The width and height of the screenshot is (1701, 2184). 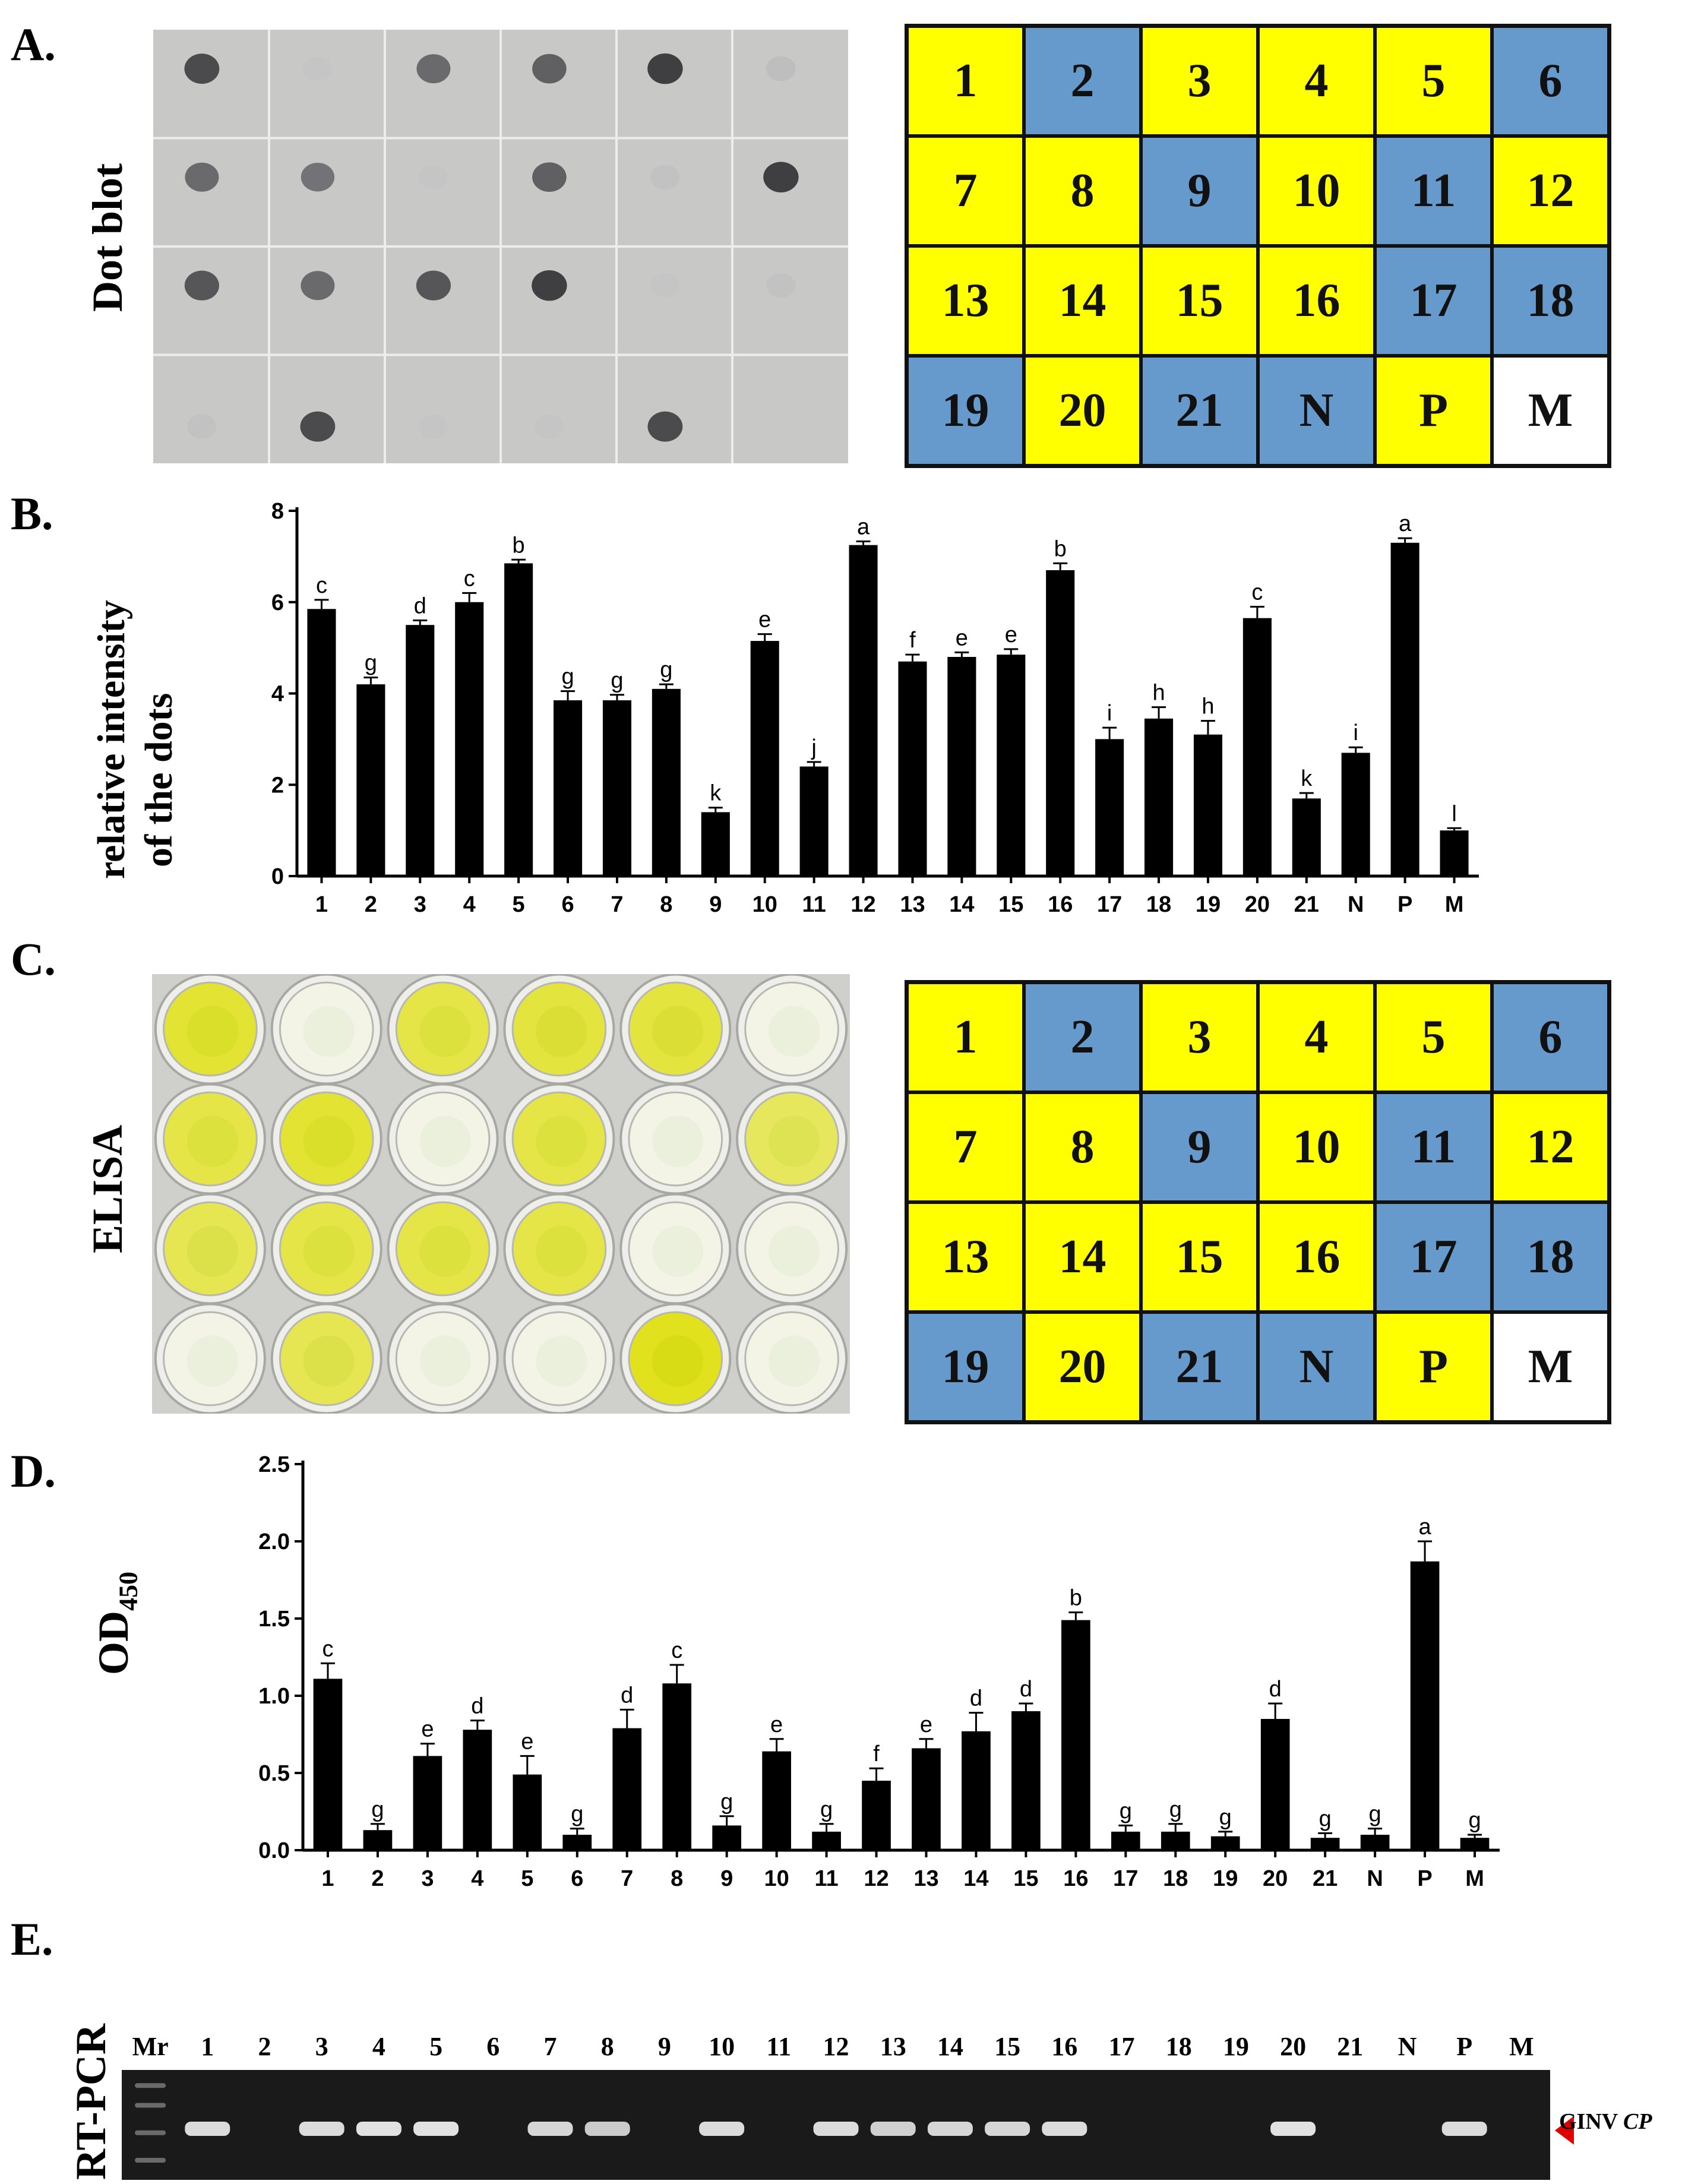 What do you see at coordinates (1407, 2046) in the screenshot?
I see `gel-lane-label: N` at bounding box center [1407, 2046].